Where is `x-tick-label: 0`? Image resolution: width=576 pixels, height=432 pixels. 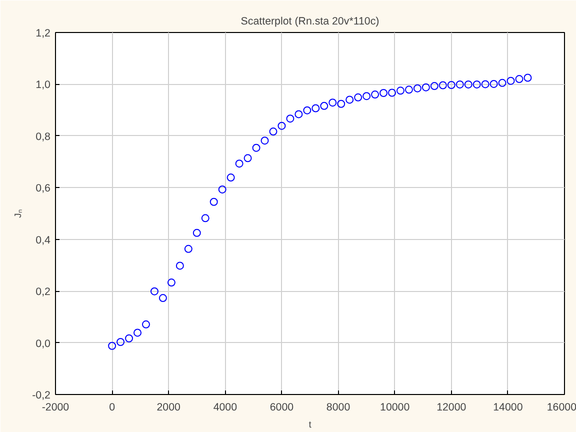
x-tick-label: 0 is located at coordinates (112, 408).